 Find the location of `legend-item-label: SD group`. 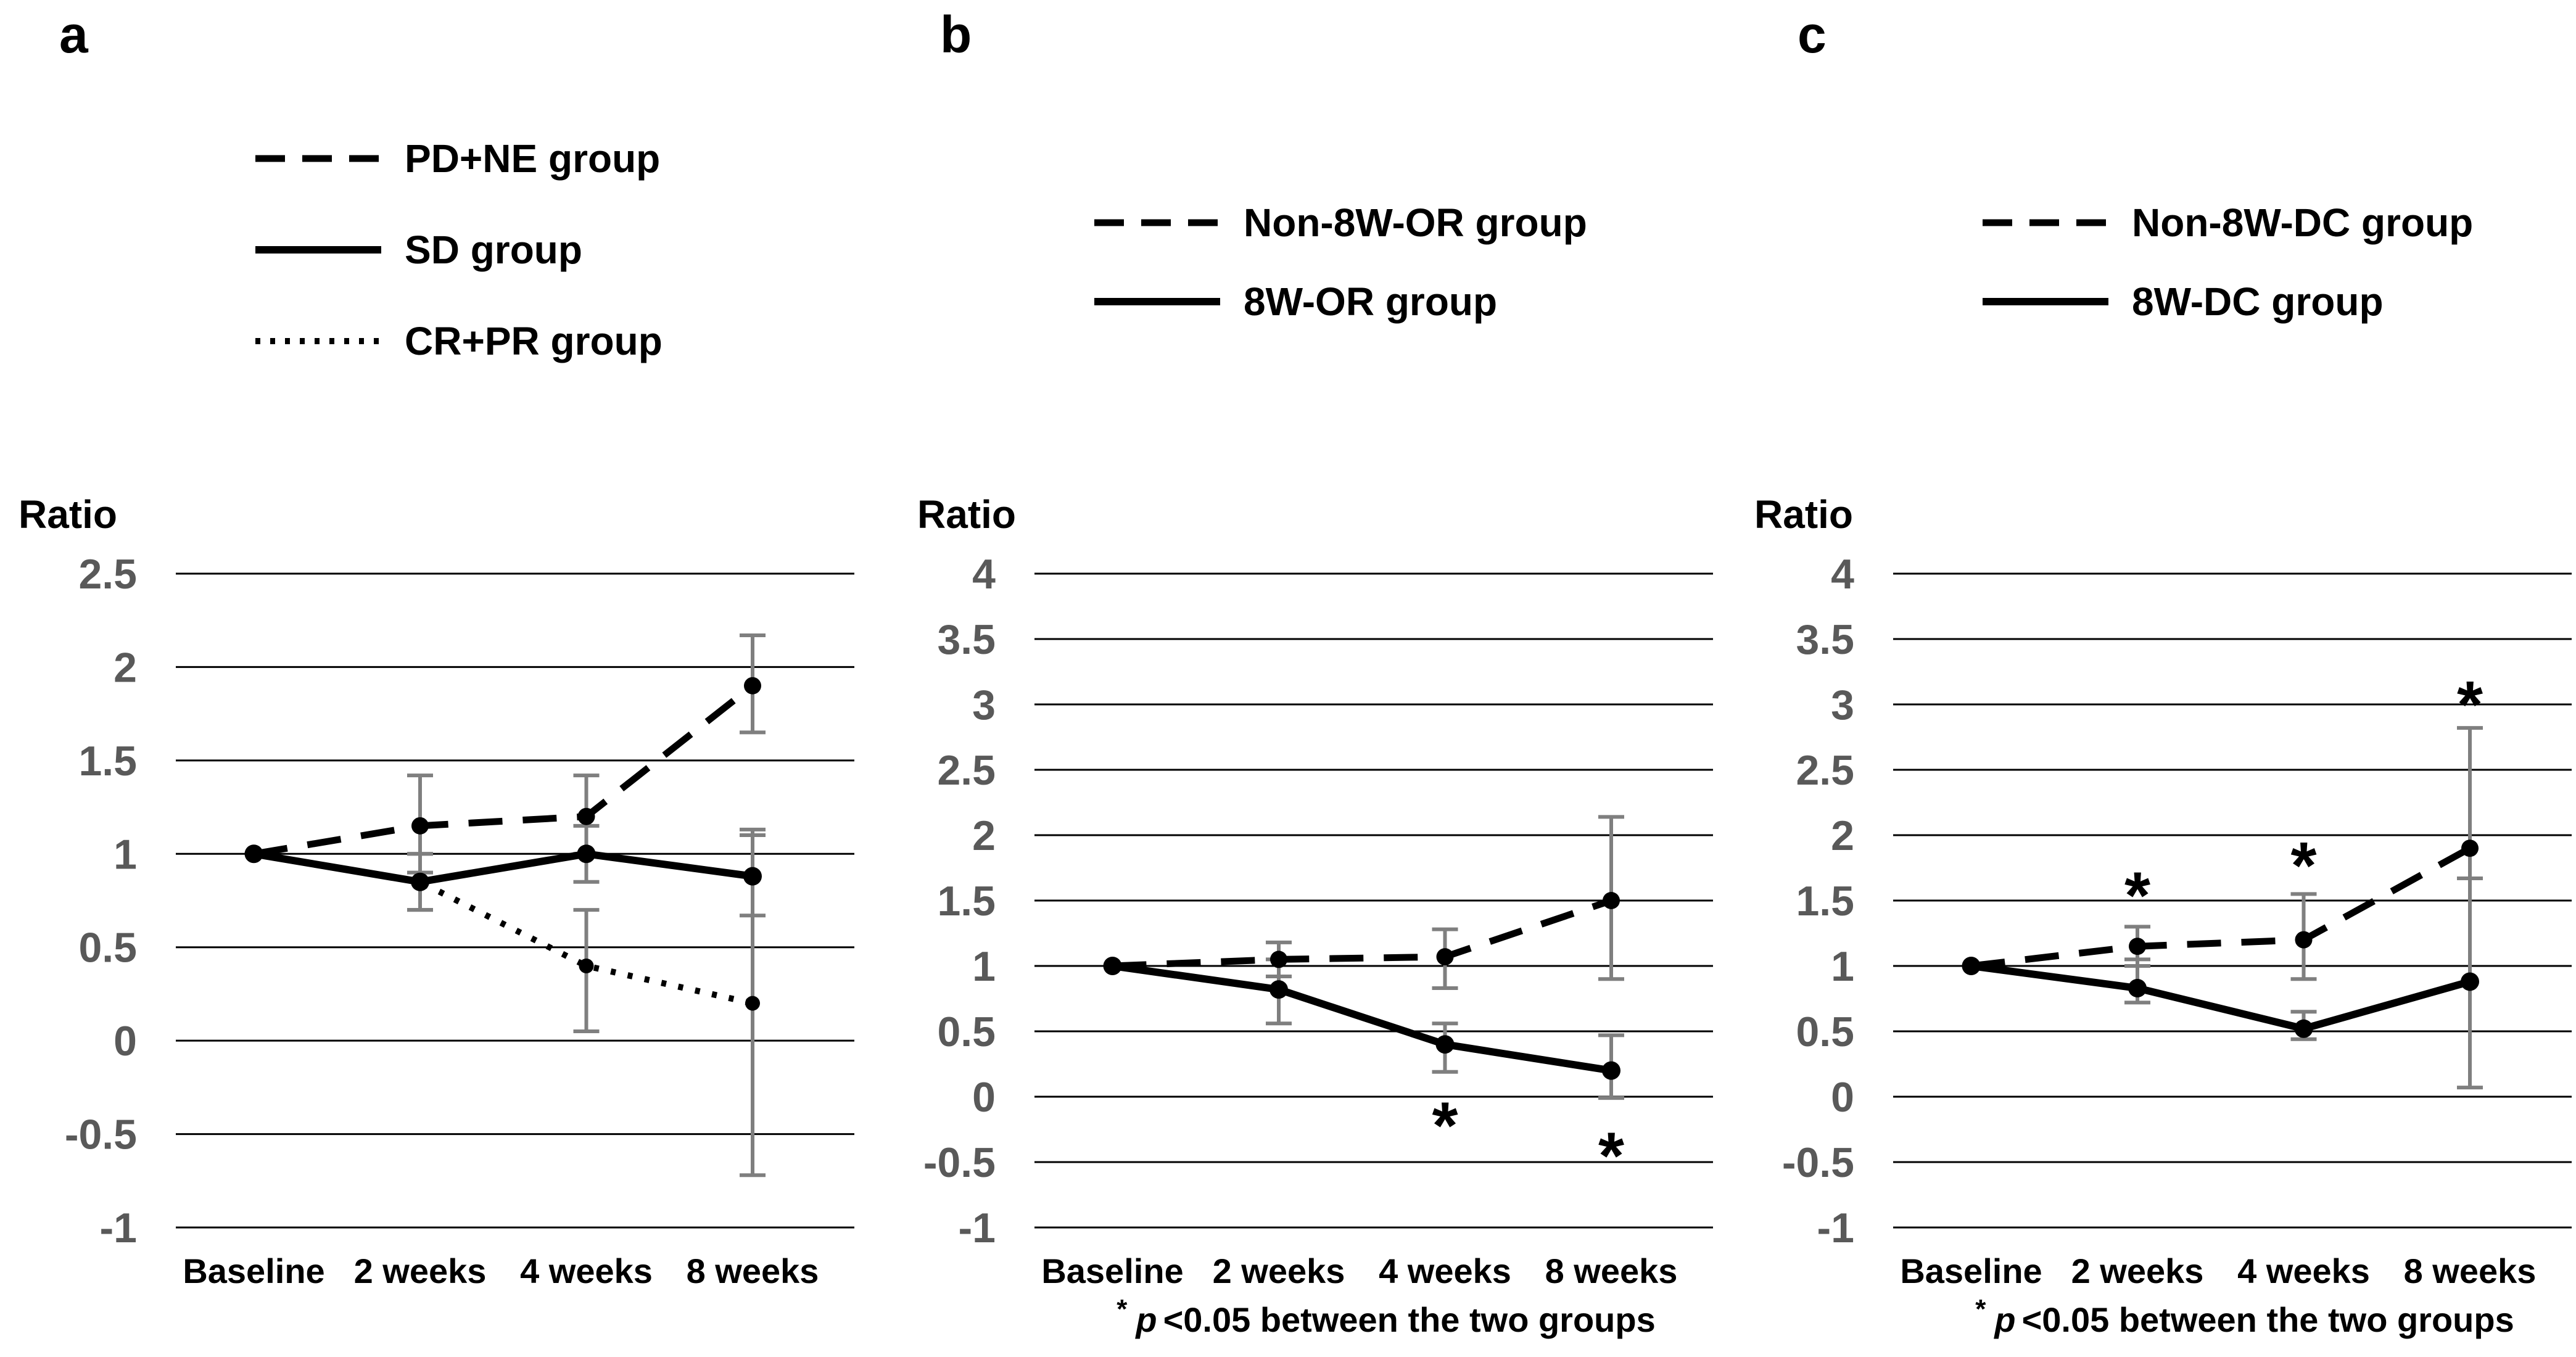

legend-item-label: SD group is located at coordinates (494, 250).